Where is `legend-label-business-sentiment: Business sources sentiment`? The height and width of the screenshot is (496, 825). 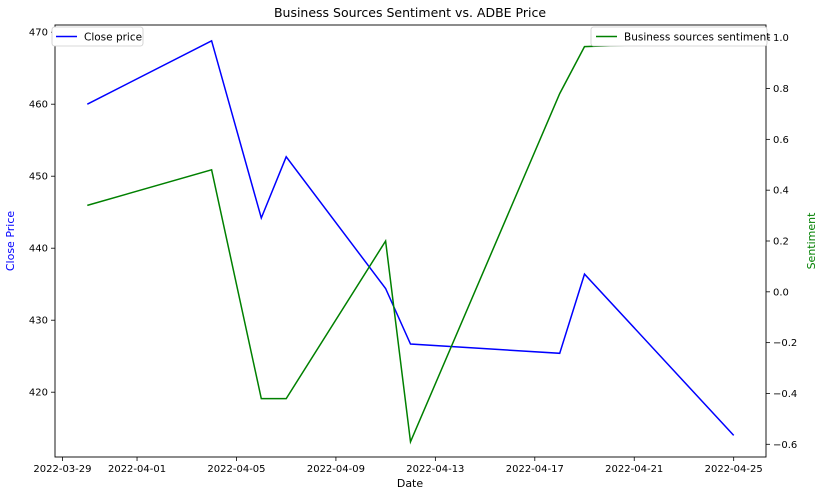 legend-label-business-sentiment: Business sources sentiment is located at coordinates (697, 38).